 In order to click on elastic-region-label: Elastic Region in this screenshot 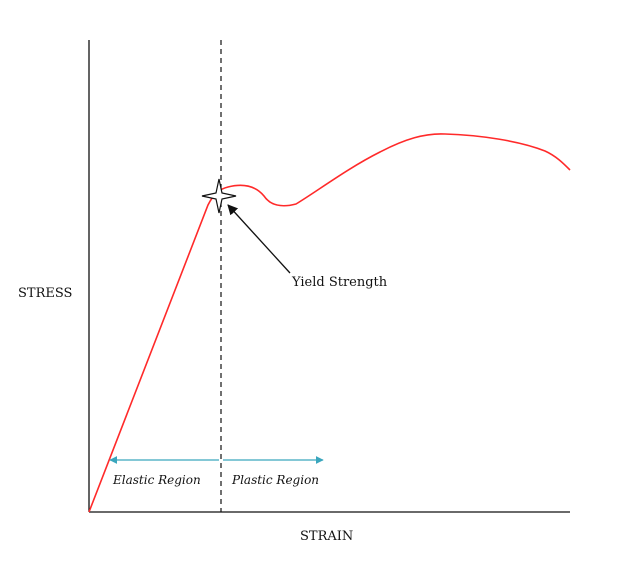, I will do `click(156, 480)`.